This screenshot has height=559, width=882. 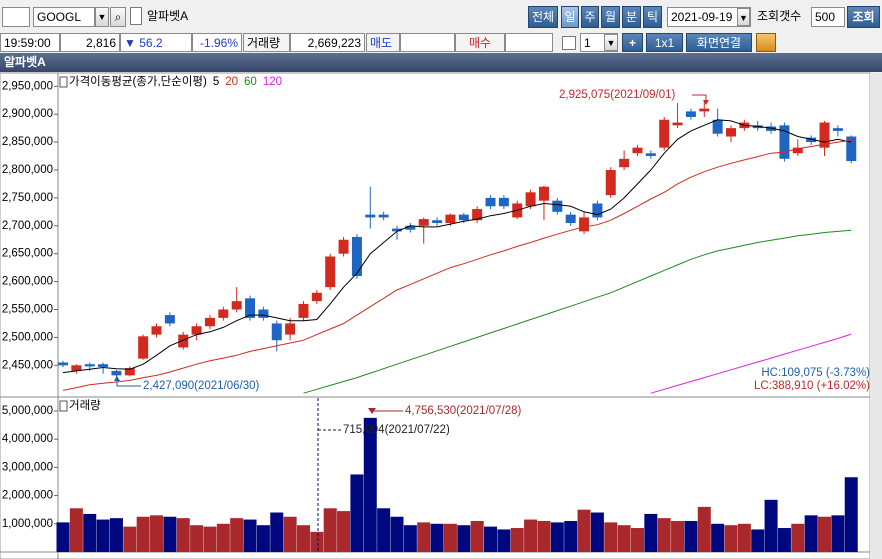 What do you see at coordinates (63, 82) in the screenshot?
I see `header-icon` at bounding box center [63, 82].